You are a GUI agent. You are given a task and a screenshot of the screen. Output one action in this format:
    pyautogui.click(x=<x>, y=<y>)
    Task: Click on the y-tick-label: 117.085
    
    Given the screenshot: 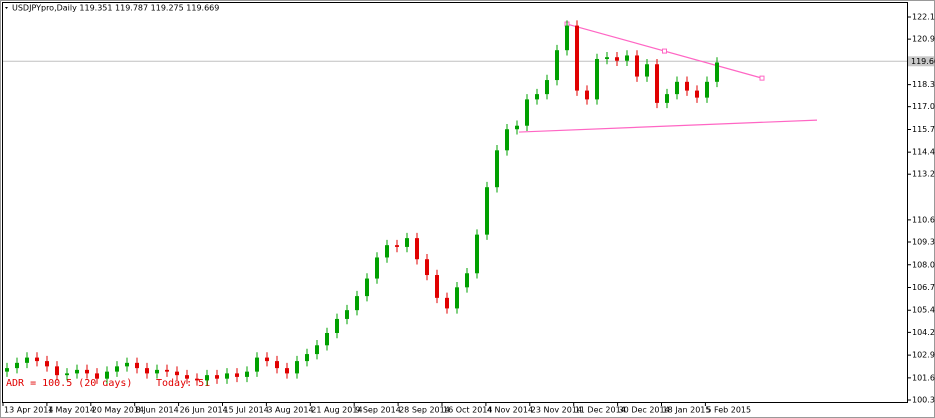 What is the action you would take?
    pyautogui.click(x=923, y=106)
    